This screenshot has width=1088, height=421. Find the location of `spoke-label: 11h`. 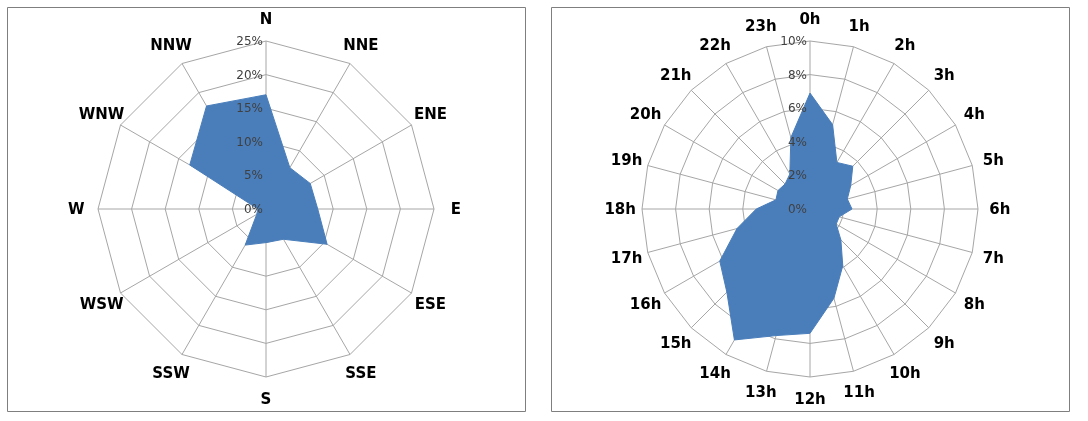

spoke-label: 11h is located at coordinates (859, 392).